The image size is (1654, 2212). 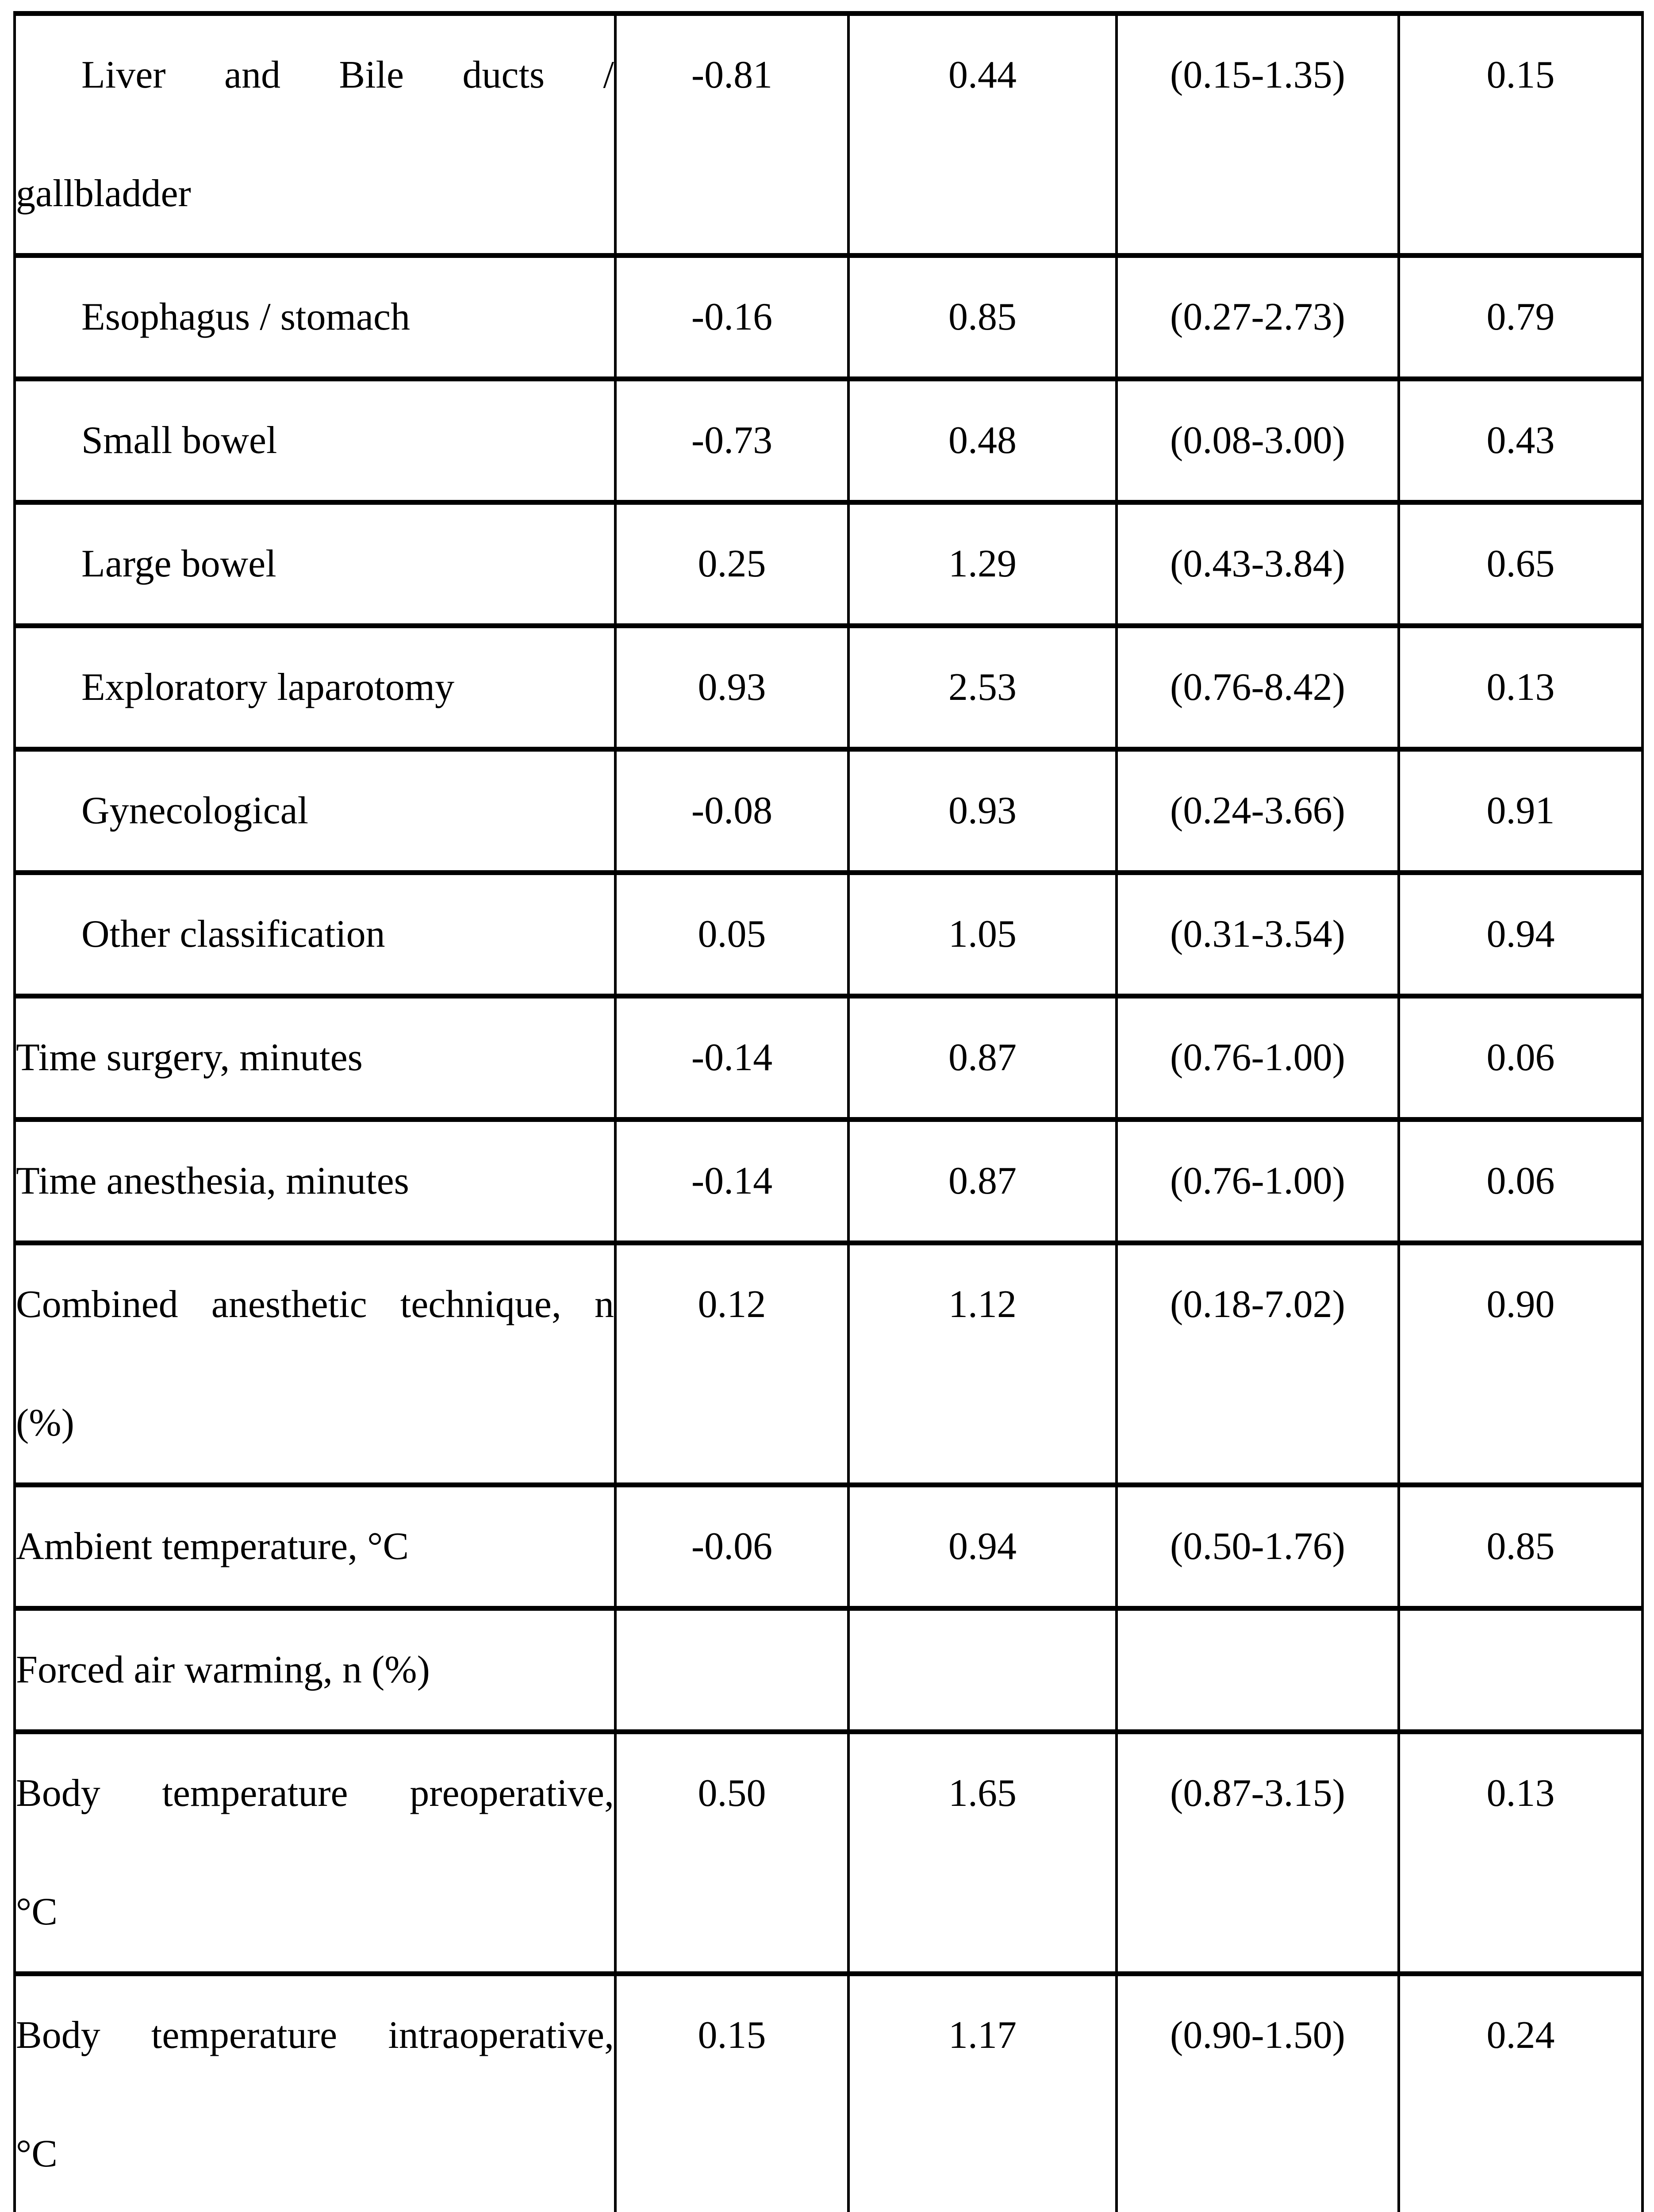 I want to click on row-label-cell: Forced air warming, n (%), so click(x=315, y=1670).